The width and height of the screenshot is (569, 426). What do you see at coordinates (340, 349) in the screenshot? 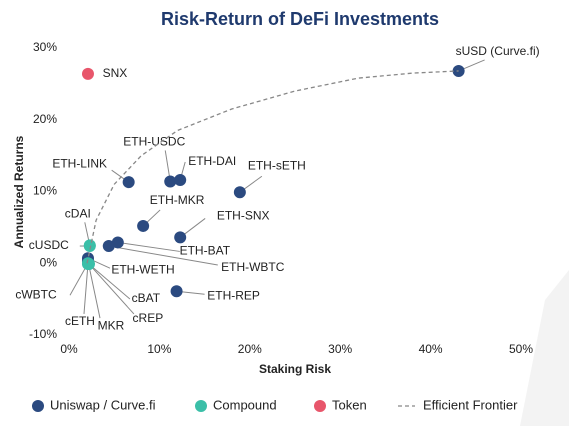
I see `x-tick-label: 30%` at bounding box center [340, 349].